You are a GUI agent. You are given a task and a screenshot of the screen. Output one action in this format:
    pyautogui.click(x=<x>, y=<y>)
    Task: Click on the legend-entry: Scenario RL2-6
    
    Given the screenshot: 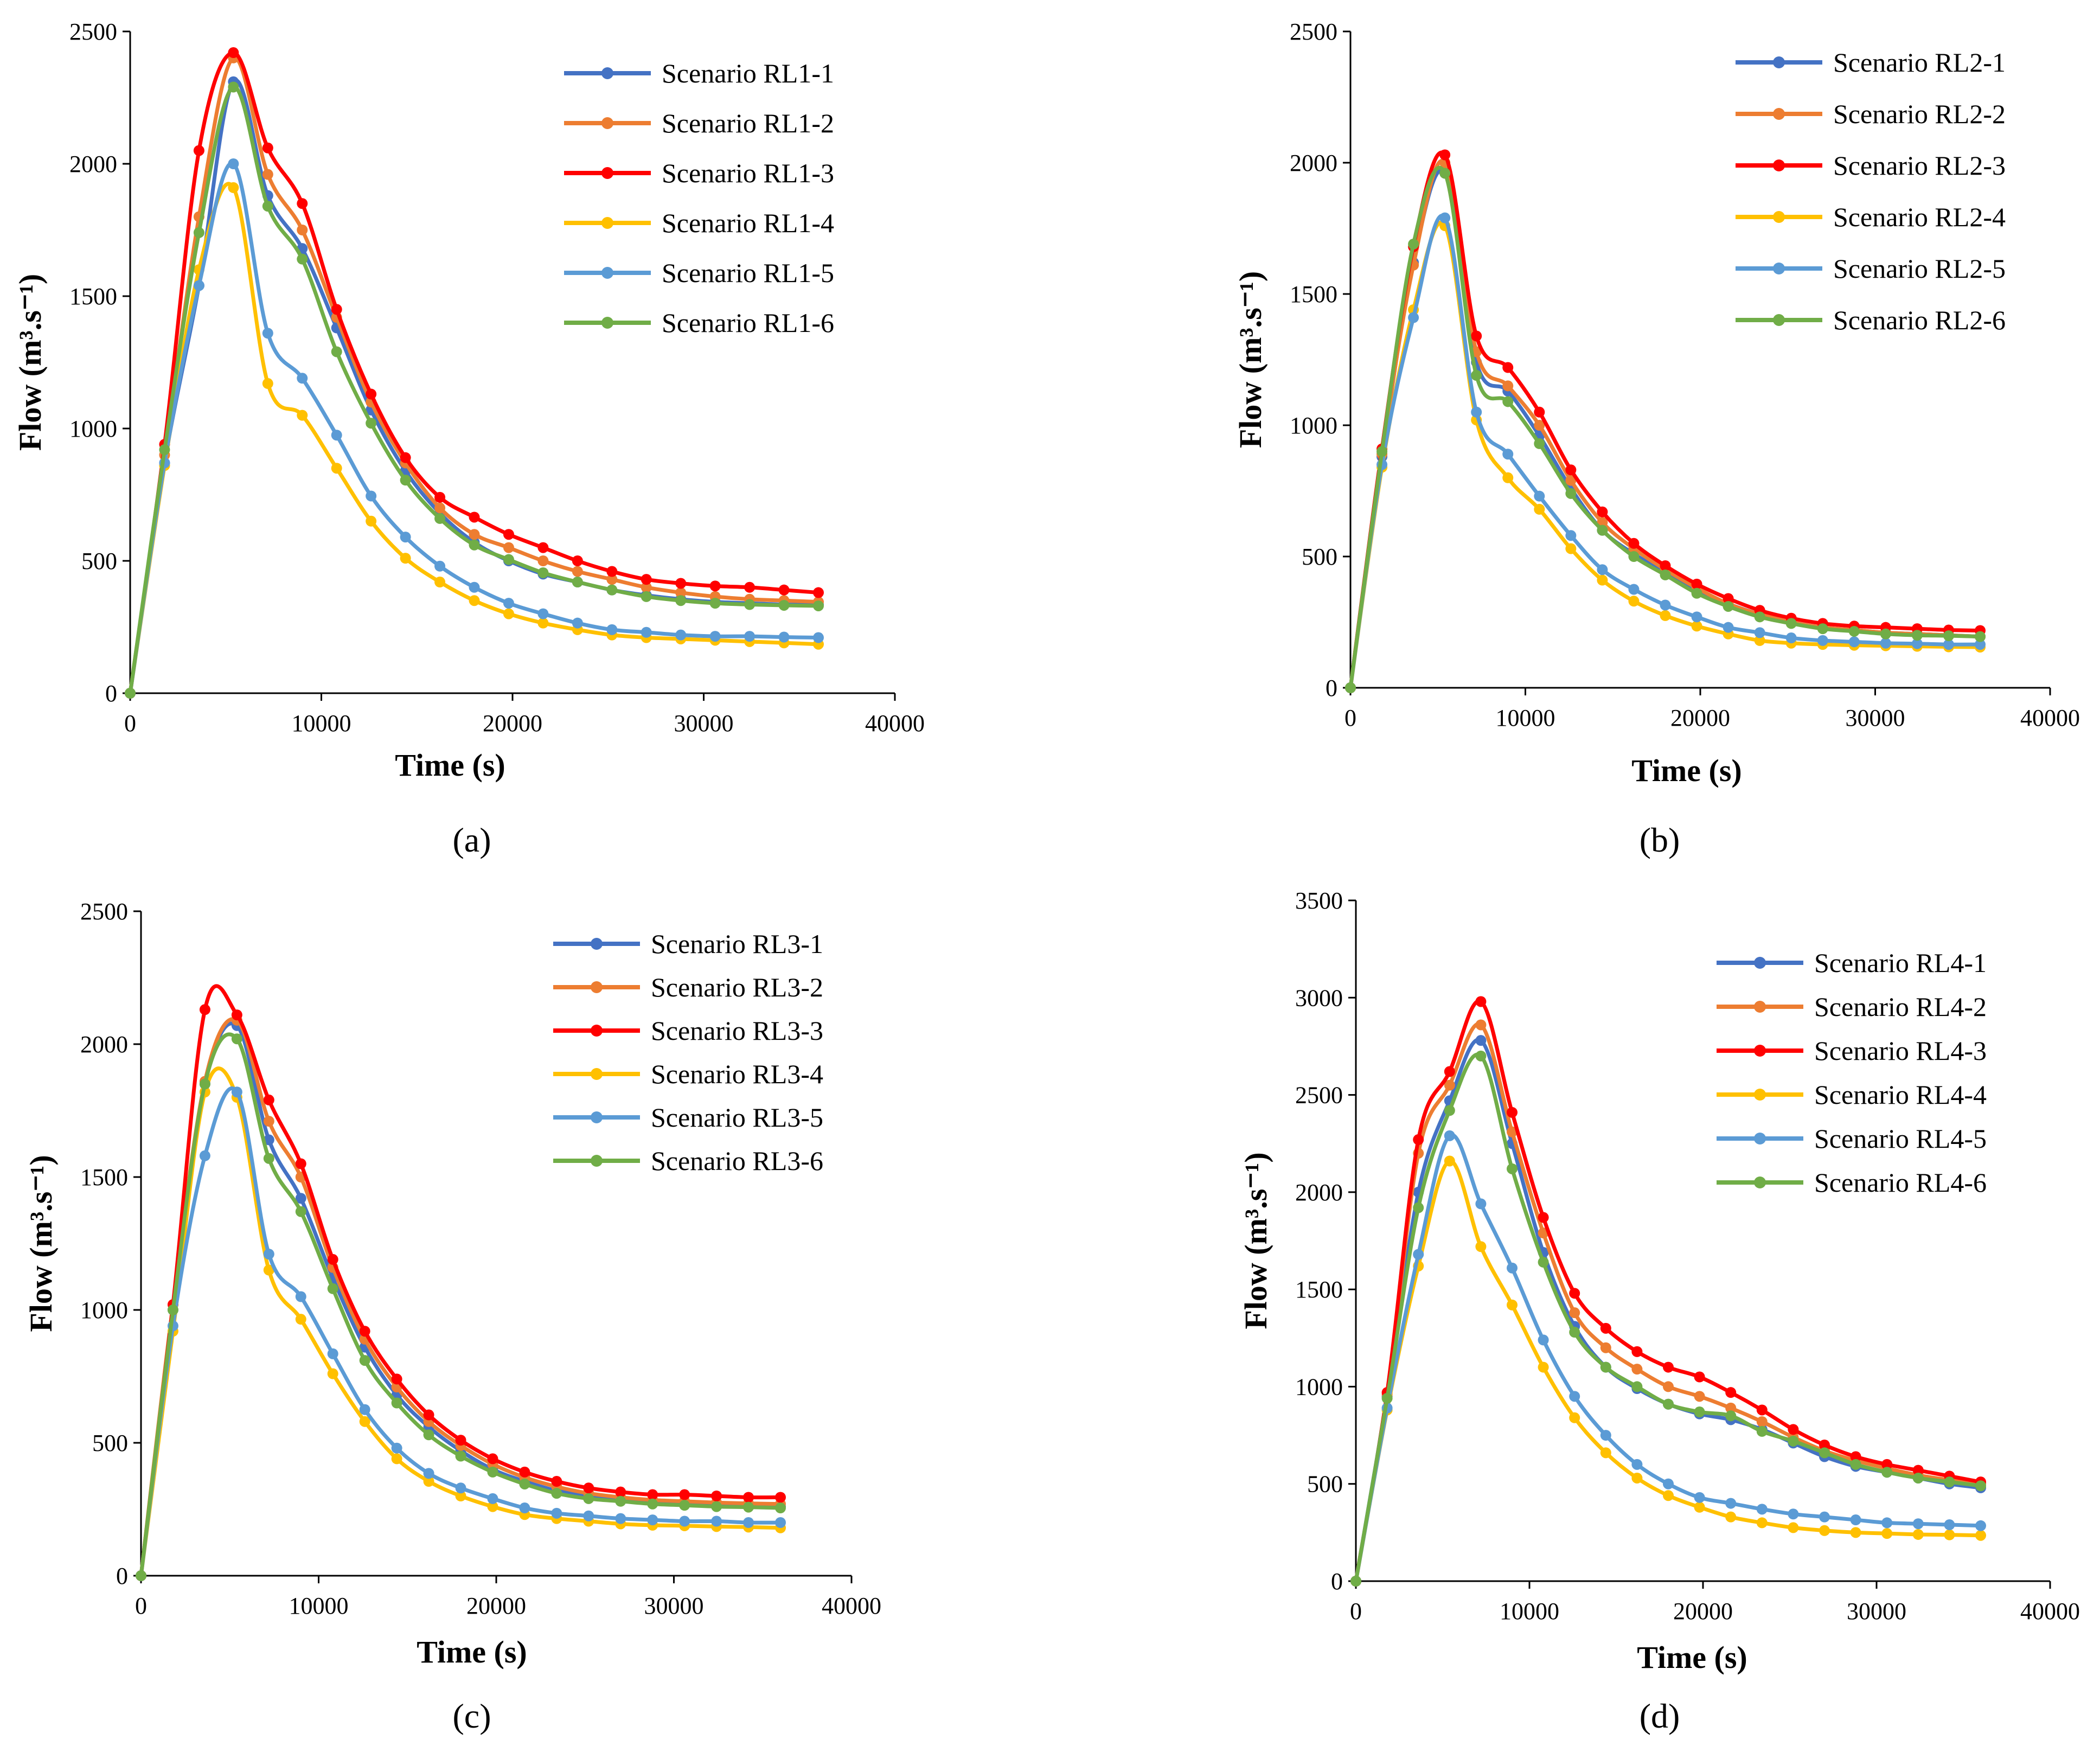 What is the action you would take?
    pyautogui.click(x=1871, y=320)
    